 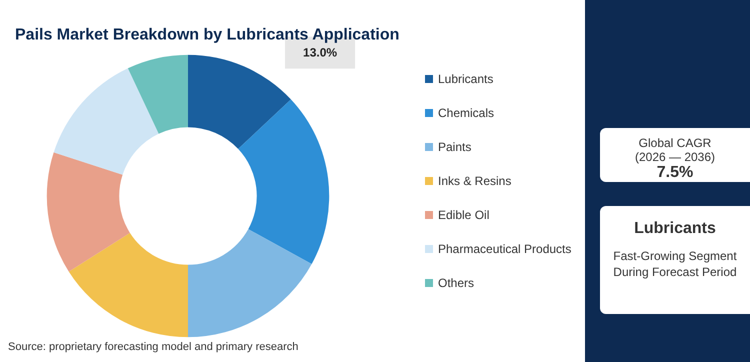 What do you see at coordinates (675, 229) in the screenshot?
I see `text: Lubricants` at bounding box center [675, 229].